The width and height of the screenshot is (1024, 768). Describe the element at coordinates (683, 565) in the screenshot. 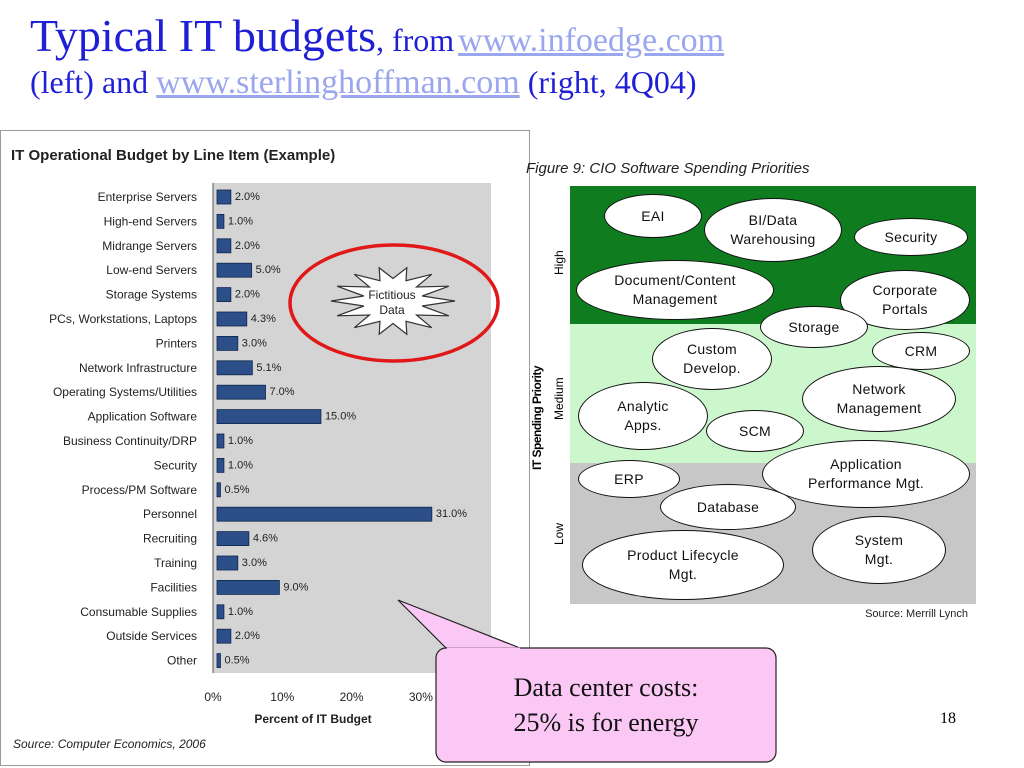

I see `oval-product-lifecycle: Product Lifecycle Mgt.` at that location.